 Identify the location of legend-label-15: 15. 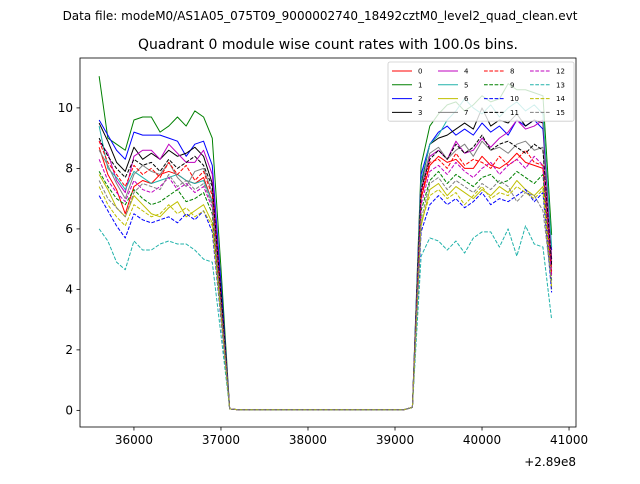
(560, 113).